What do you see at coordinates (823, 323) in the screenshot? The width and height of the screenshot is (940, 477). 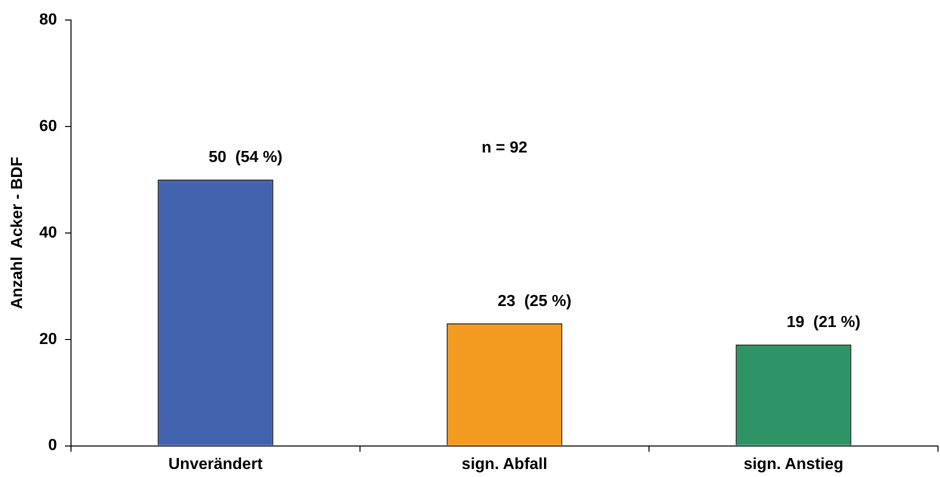 I see `data-label: 19 (21 %)` at bounding box center [823, 323].